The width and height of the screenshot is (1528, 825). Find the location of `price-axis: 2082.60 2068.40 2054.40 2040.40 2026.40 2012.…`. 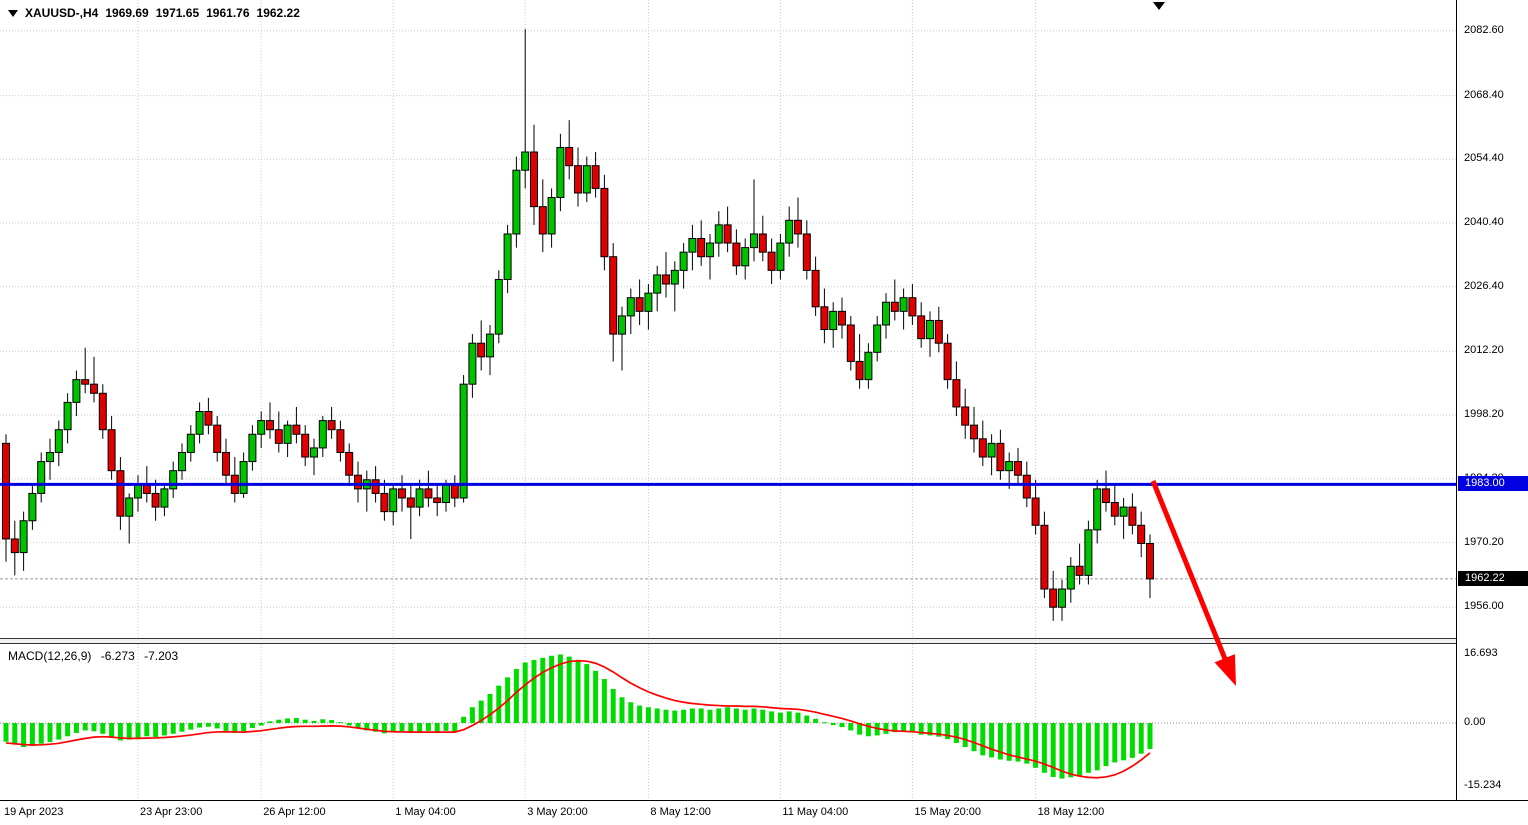

price-axis: 2082.60 2068.40 2054.40 2040.40 2026.40 2012.… is located at coordinates (1492, 400).